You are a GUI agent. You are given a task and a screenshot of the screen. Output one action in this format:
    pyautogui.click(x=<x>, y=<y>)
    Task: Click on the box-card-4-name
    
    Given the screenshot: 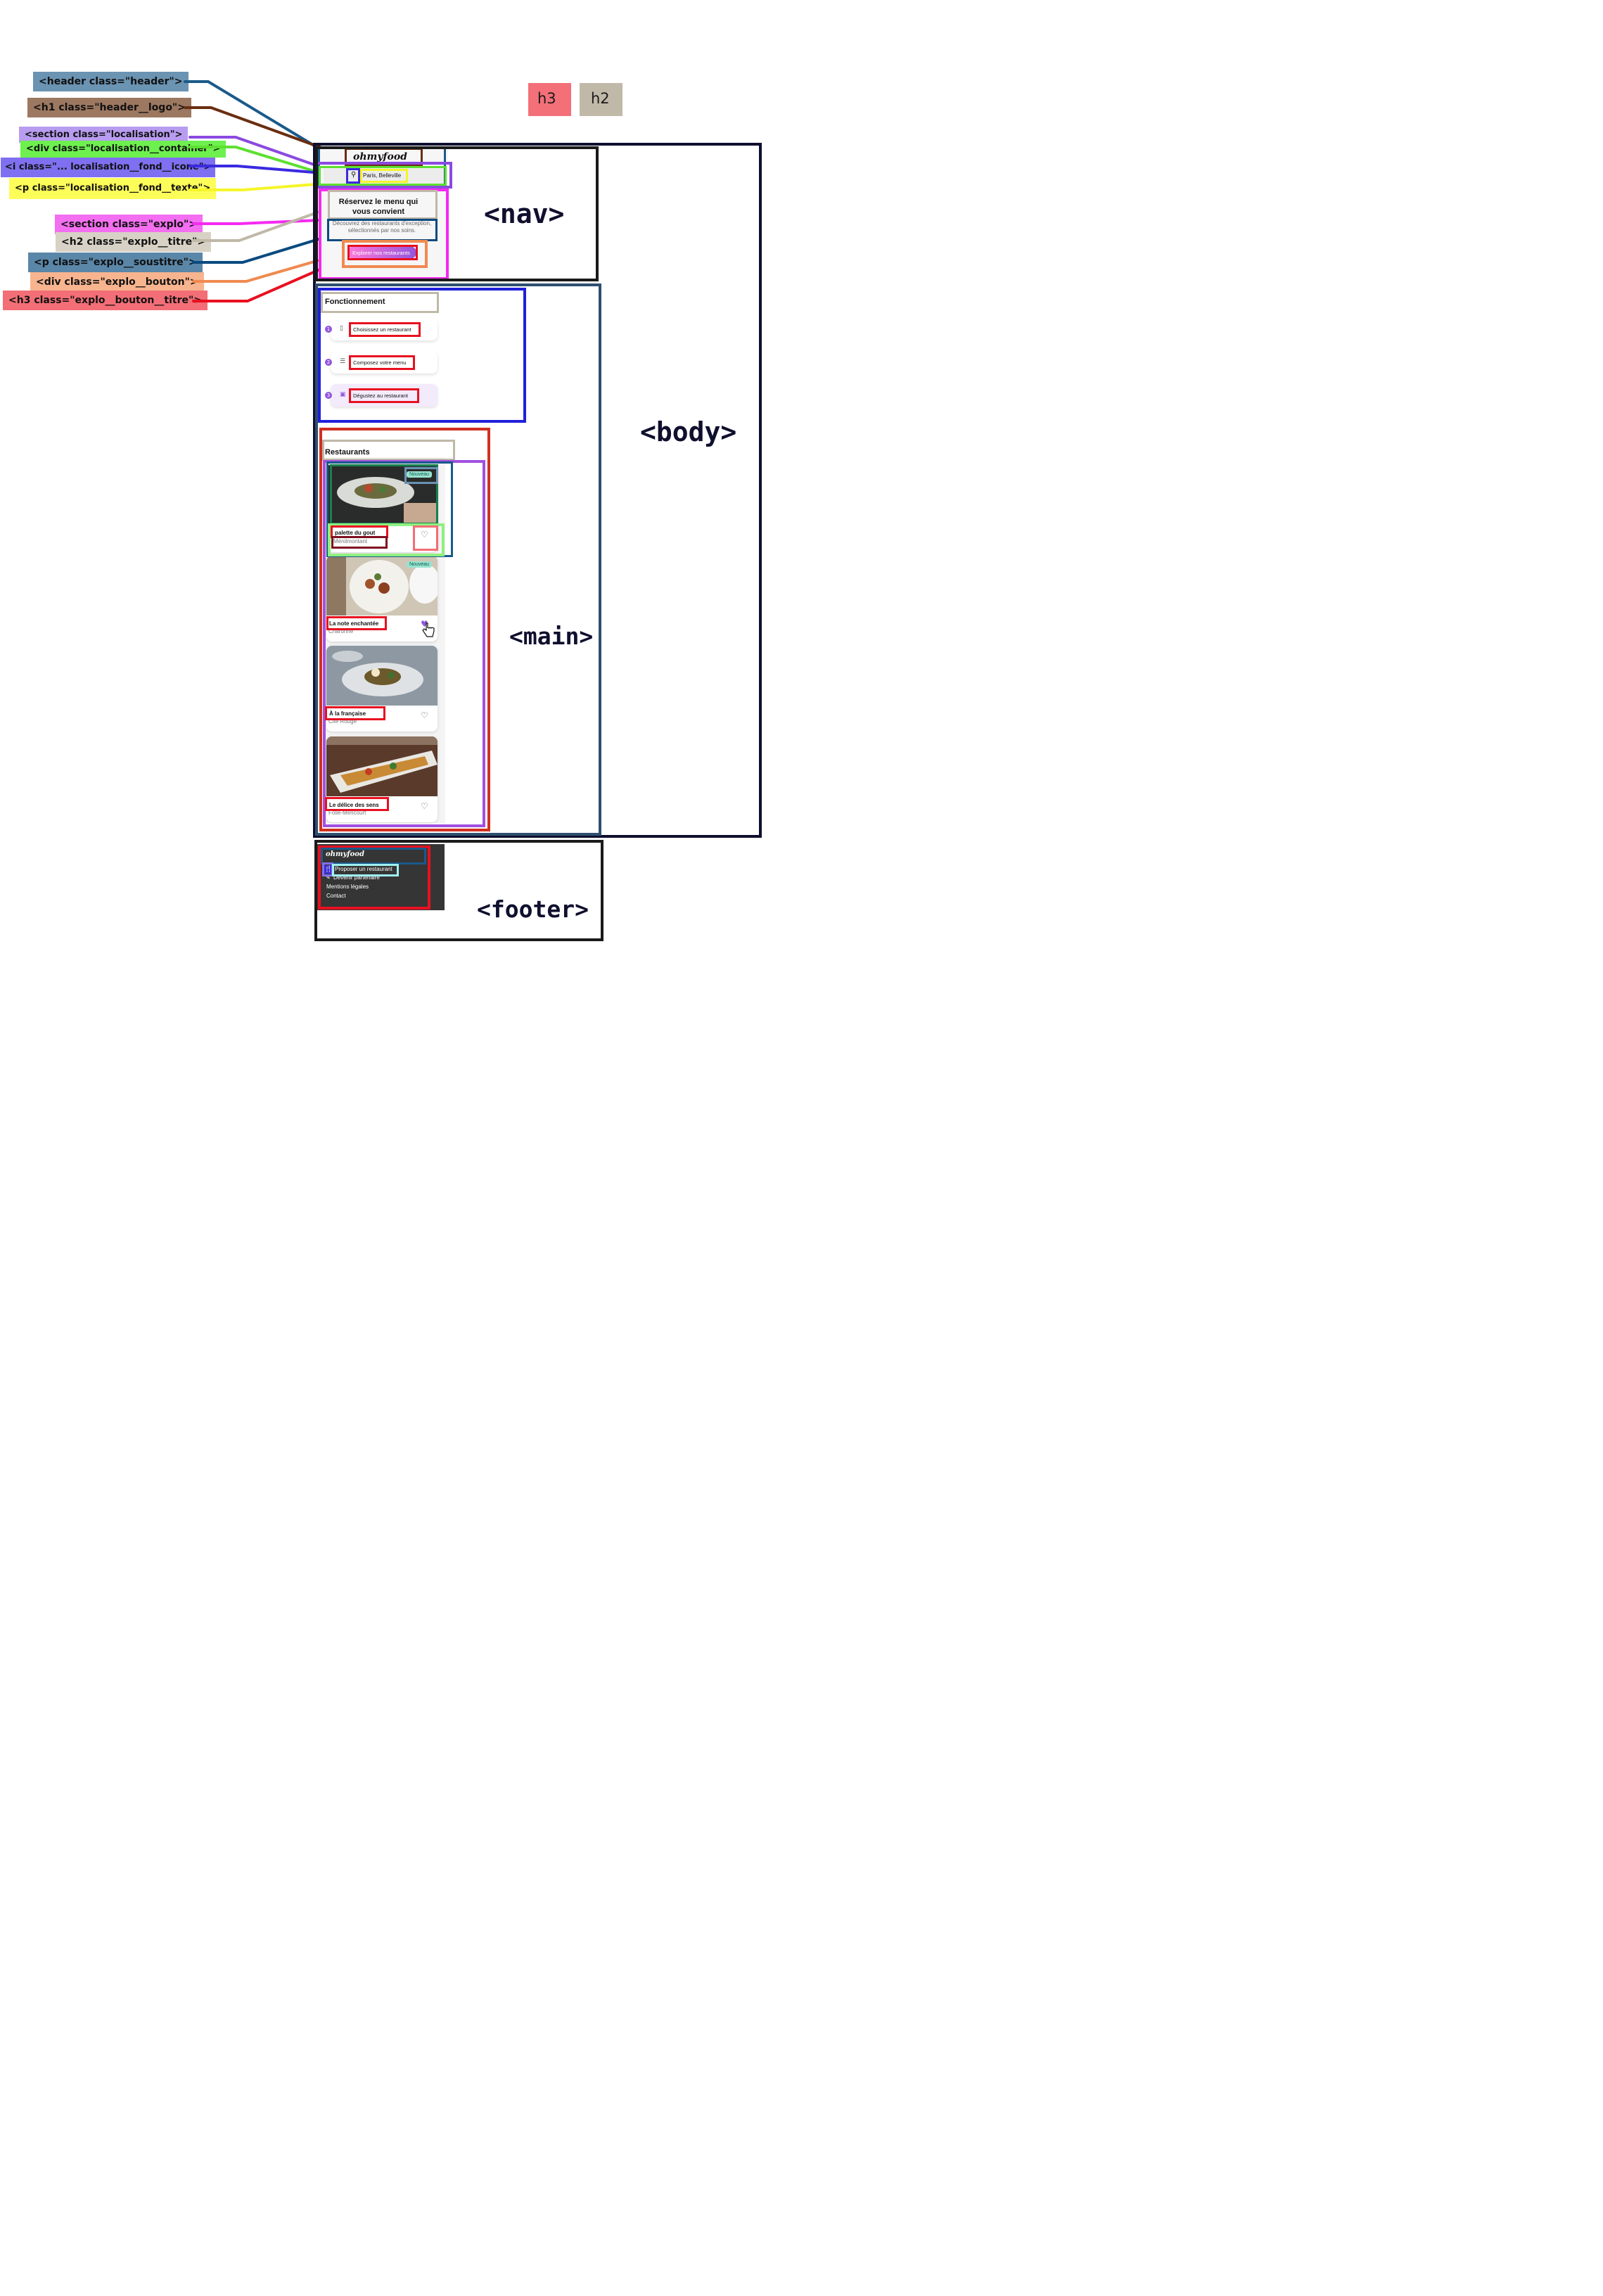 What is the action you would take?
    pyautogui.click(x=357, y=804)
    